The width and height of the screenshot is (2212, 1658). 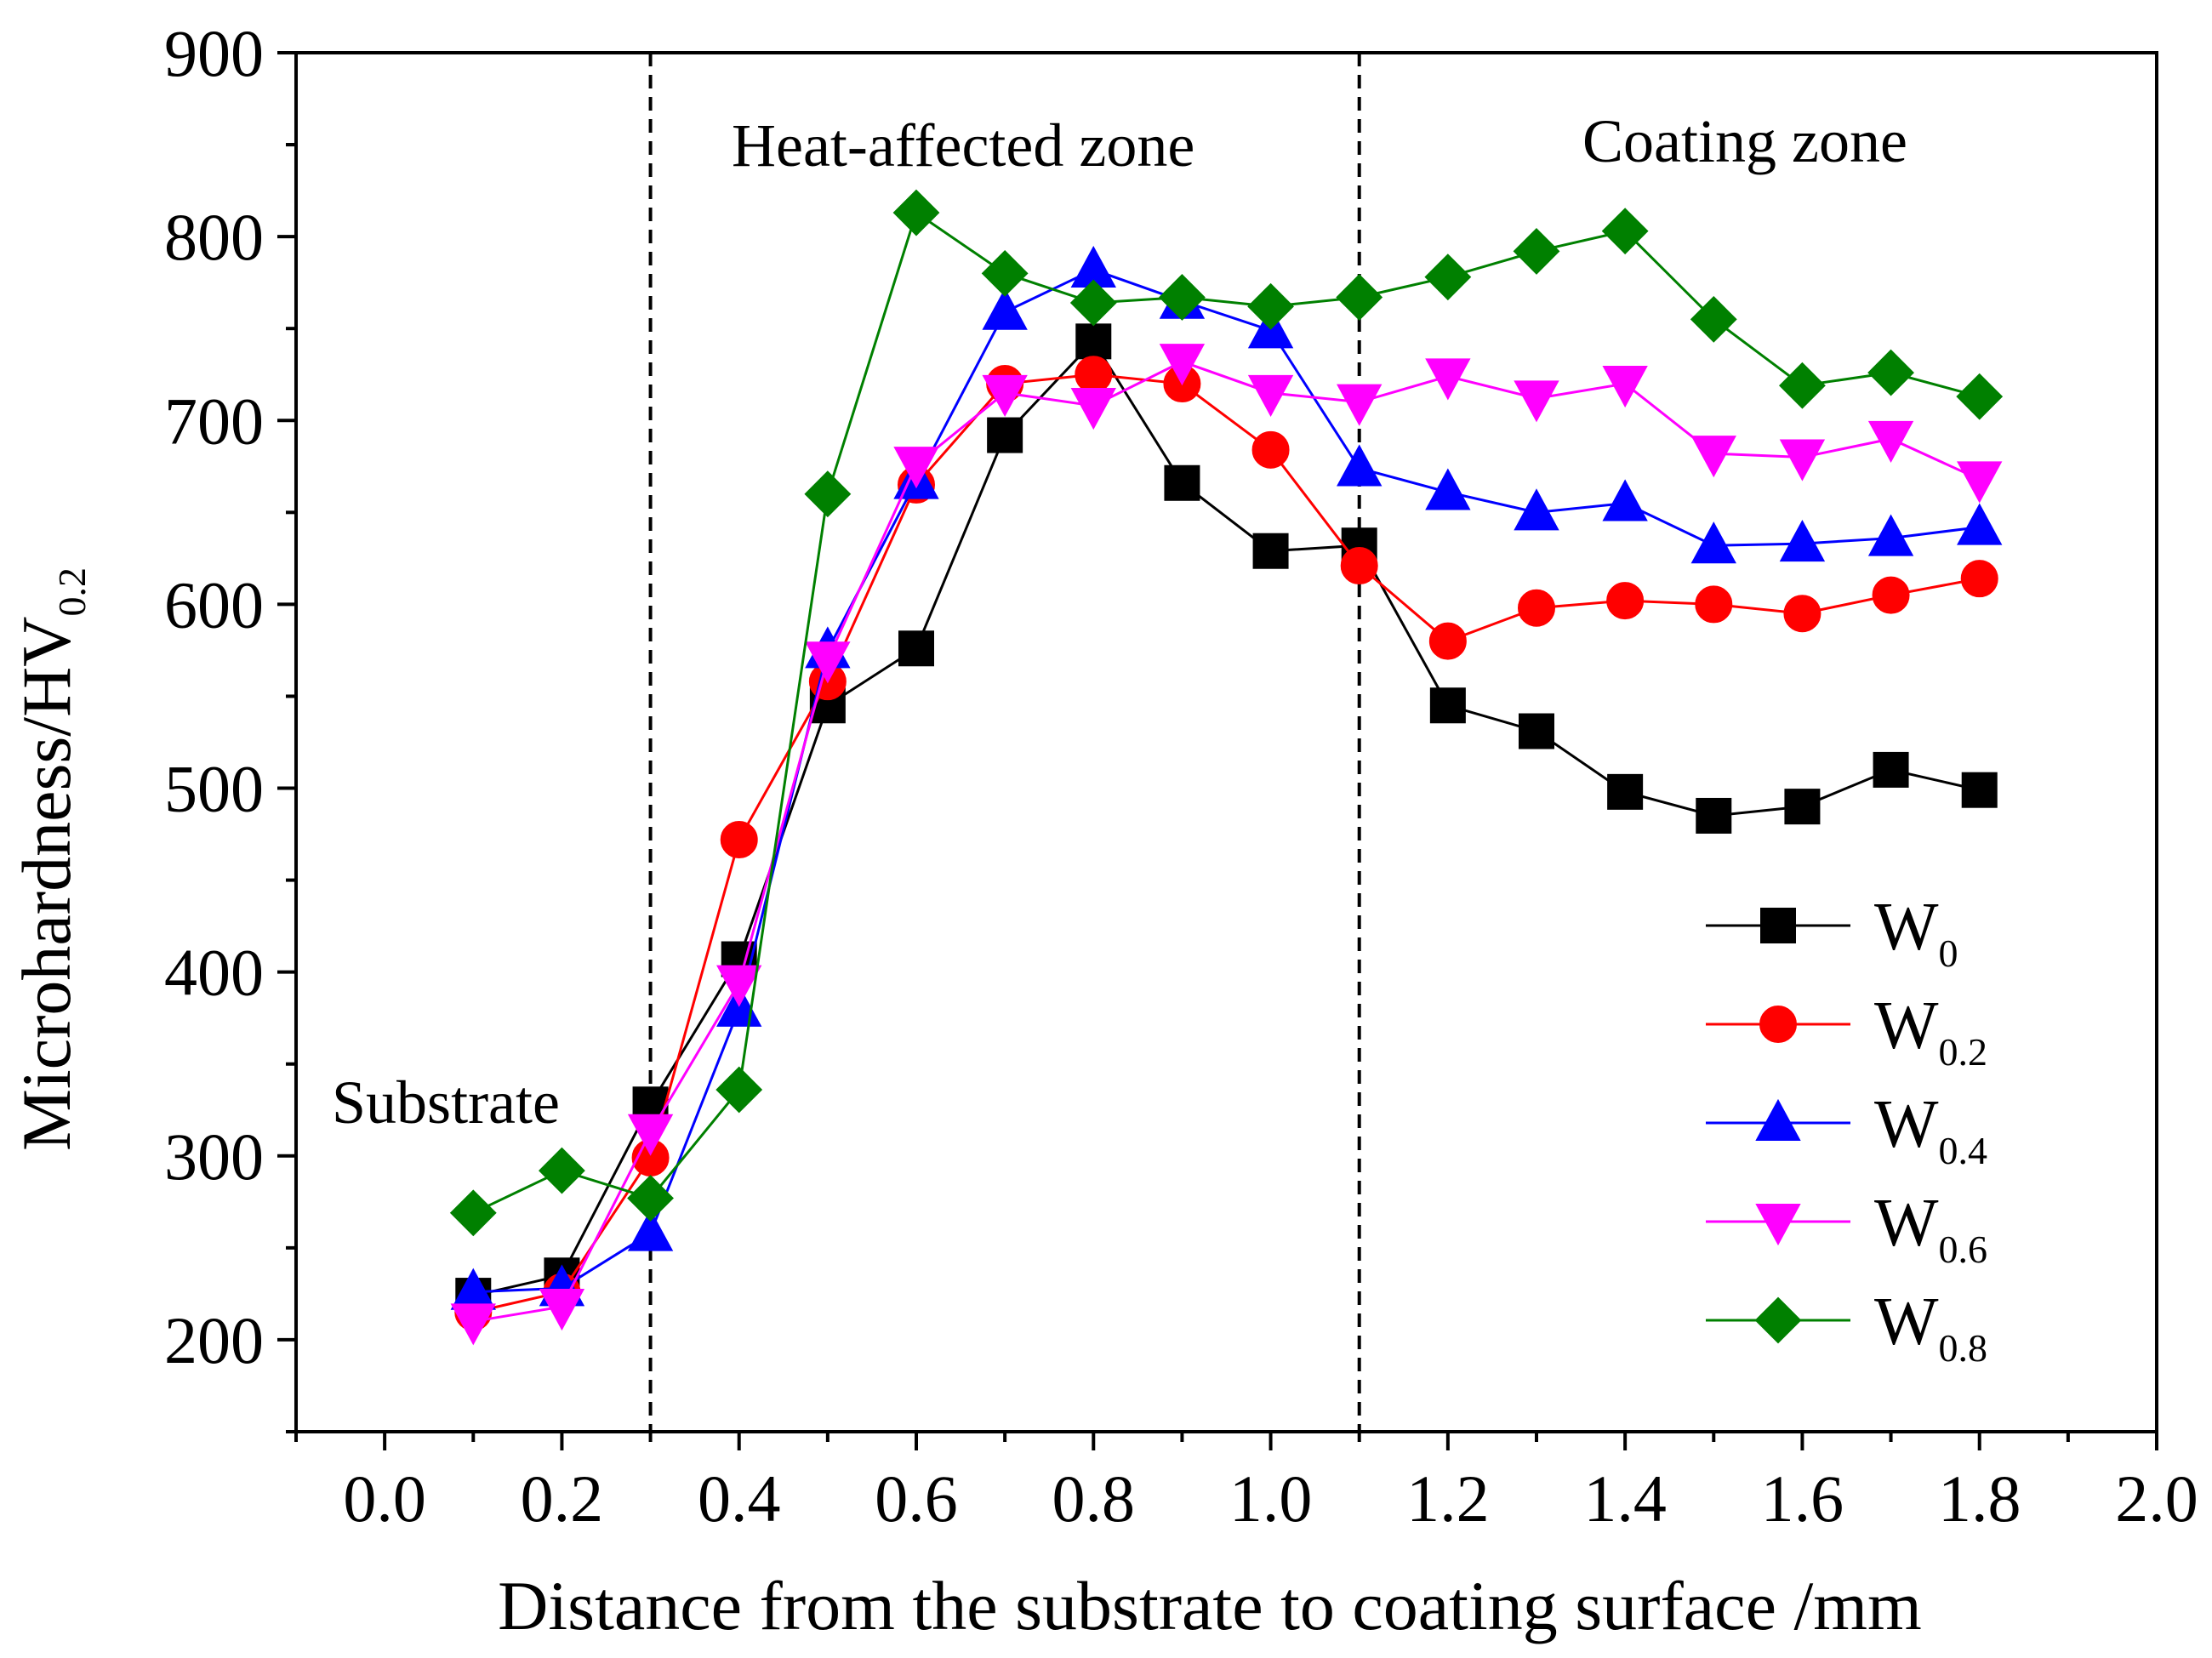 I want to click on y-tick-label: 400, so click(x=214, y=973).